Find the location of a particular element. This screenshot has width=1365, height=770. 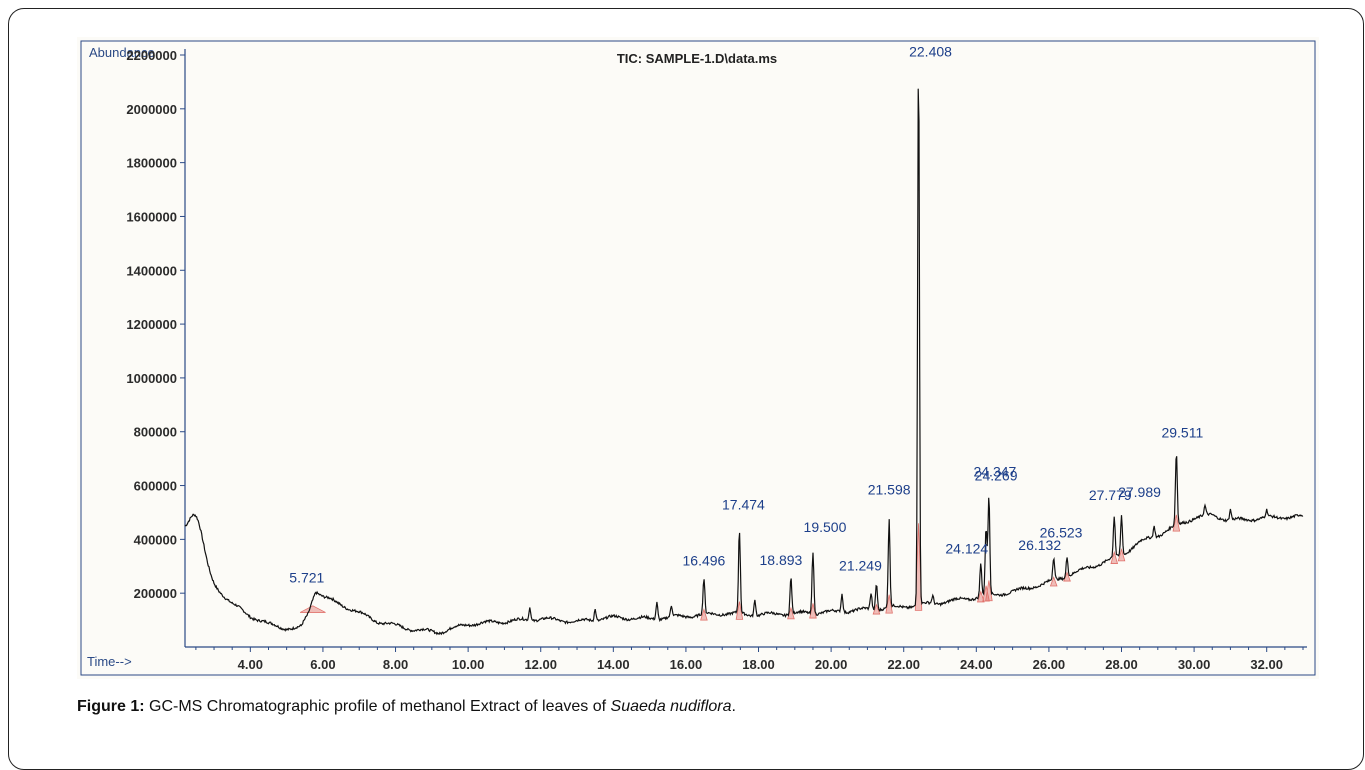

x-tick-label: 4.00 is located at coordinates (250, 664).